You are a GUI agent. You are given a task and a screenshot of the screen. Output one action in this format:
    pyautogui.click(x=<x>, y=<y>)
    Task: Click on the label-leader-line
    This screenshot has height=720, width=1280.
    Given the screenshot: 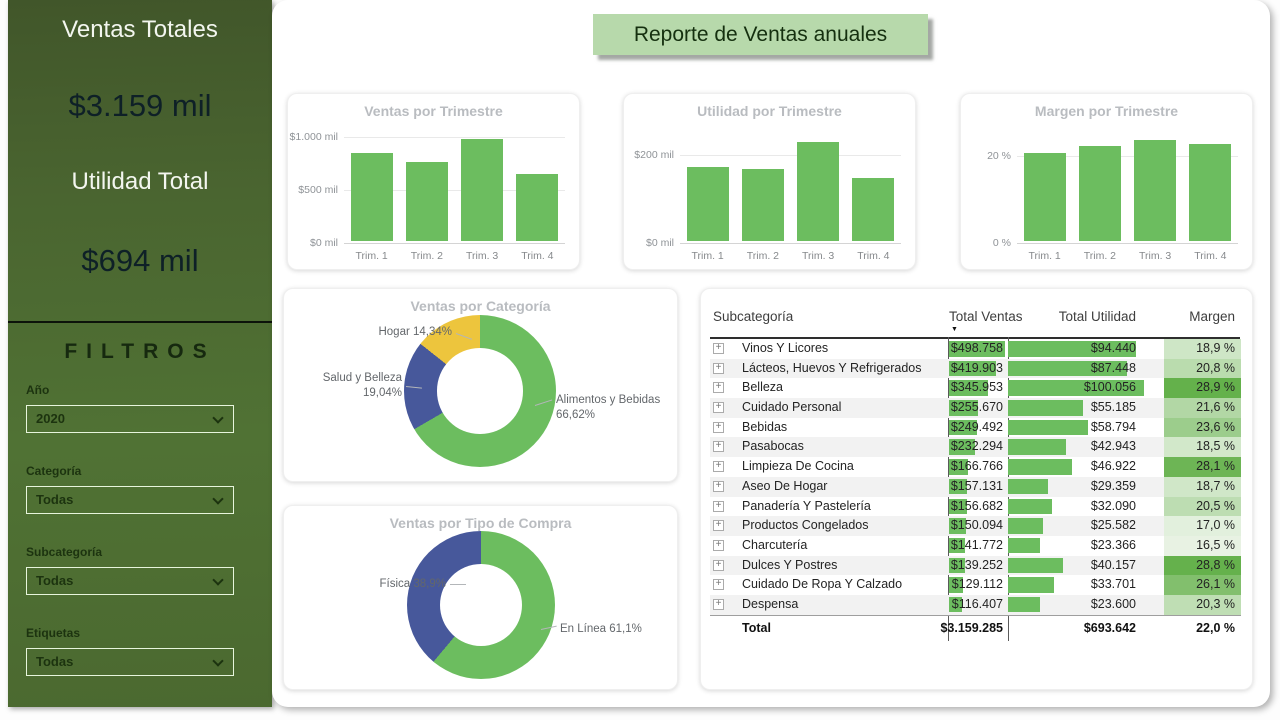 What is the action you would take?
    pyautogui.click(x=458, y=584)
    